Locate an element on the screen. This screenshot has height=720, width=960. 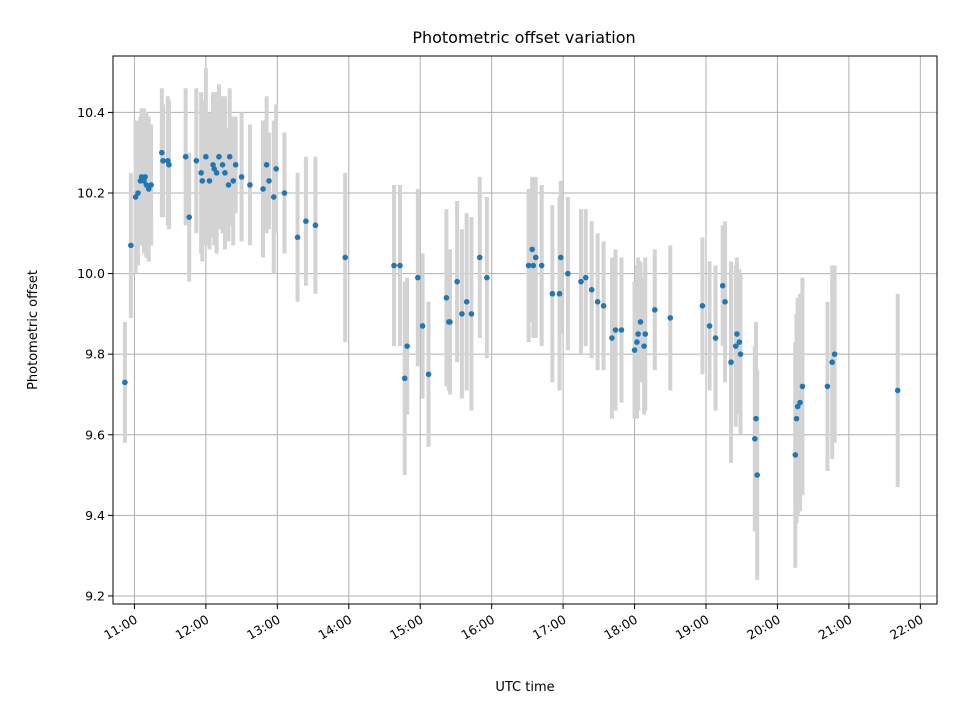
y-tick-label: 10.4 is located at coordinates (91, 112).